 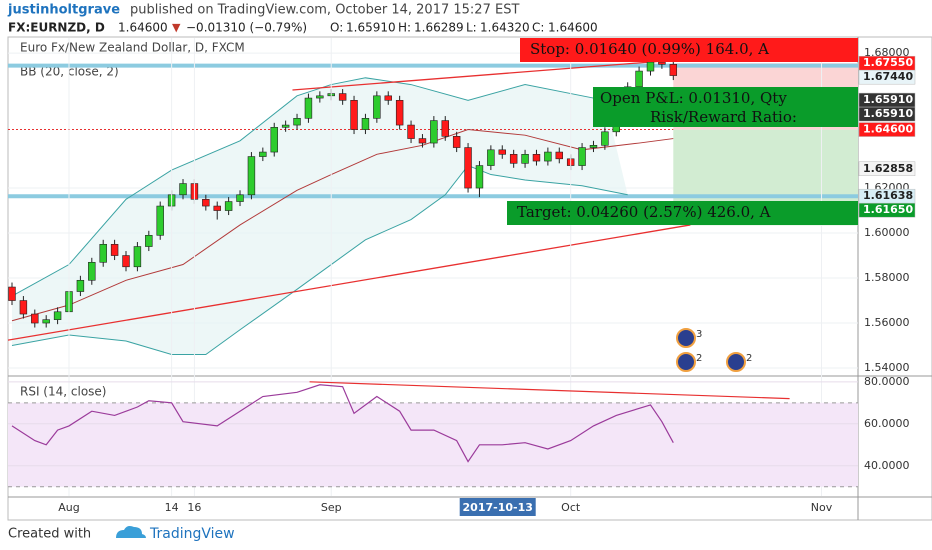 I want to click on crosshair-label-bg, so click(x=497, y=507).